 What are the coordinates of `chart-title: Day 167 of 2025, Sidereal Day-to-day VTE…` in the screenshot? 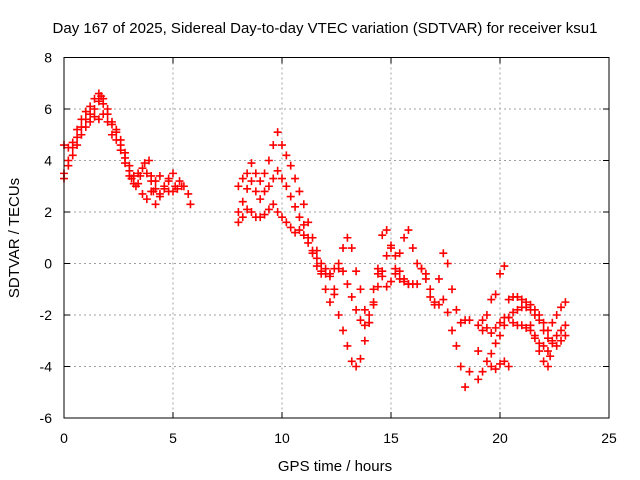 It's located at (325, 28).